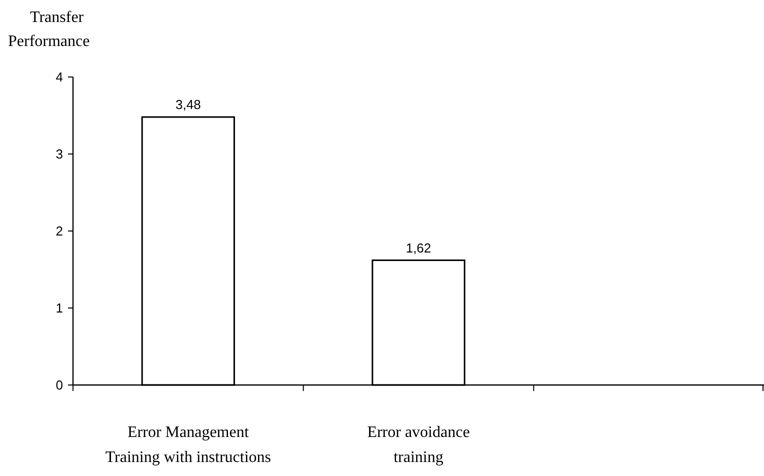 The height and width of the screenshot is (476, 764). What do you see at coordinates (59, 154) in the screenshot?
I see `y-tick-label: 3` at bounding box center [59, 154].